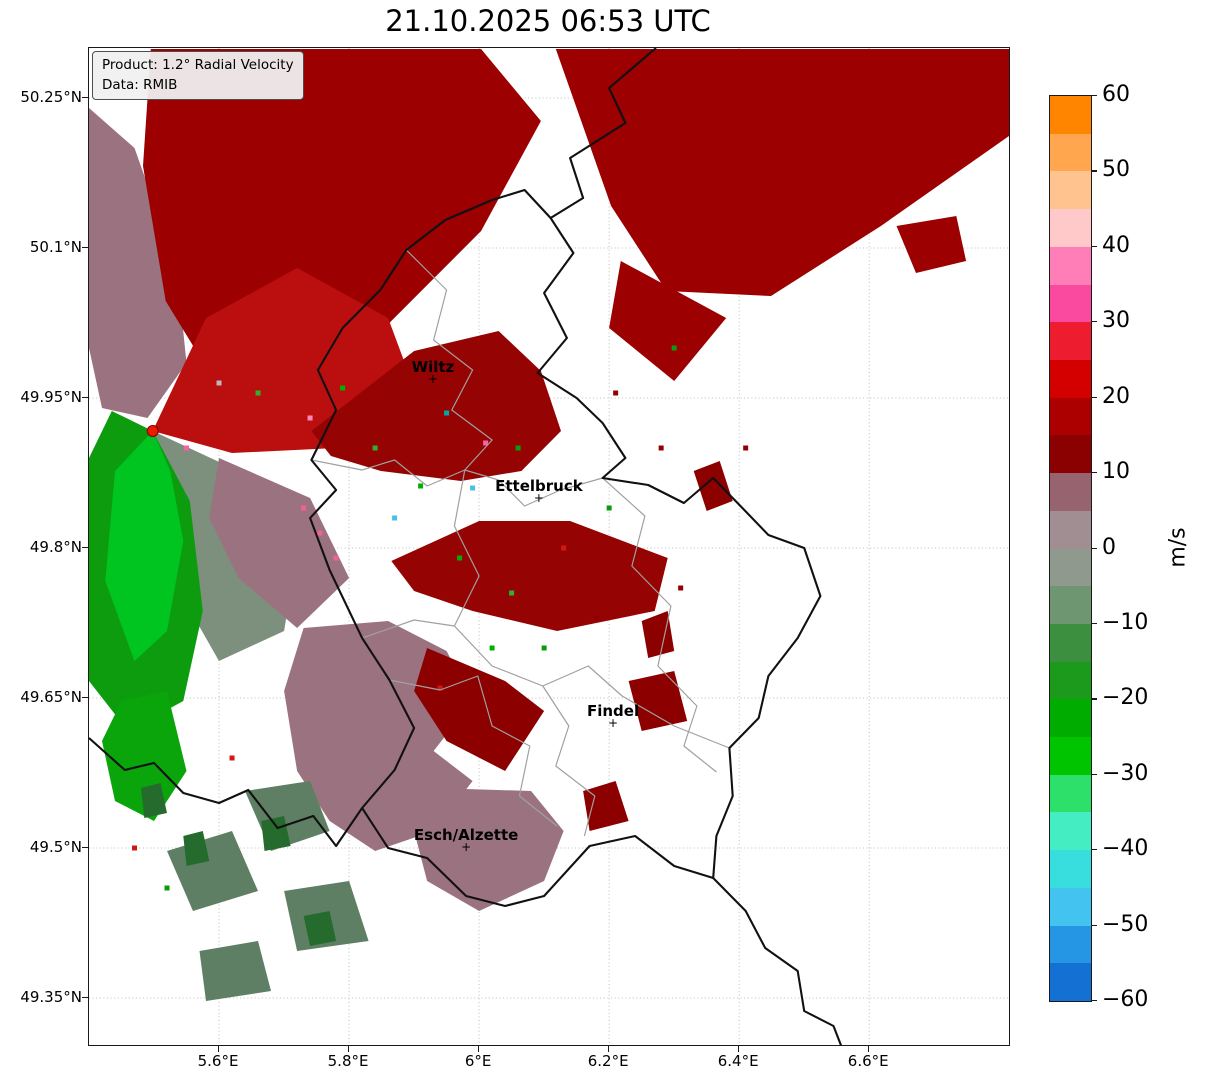 The height and width of the screenshot is (1081, 1207). Describe the element at coordinates (603, 133) in the screenshot. I see `belgium-germany-border` at that location.